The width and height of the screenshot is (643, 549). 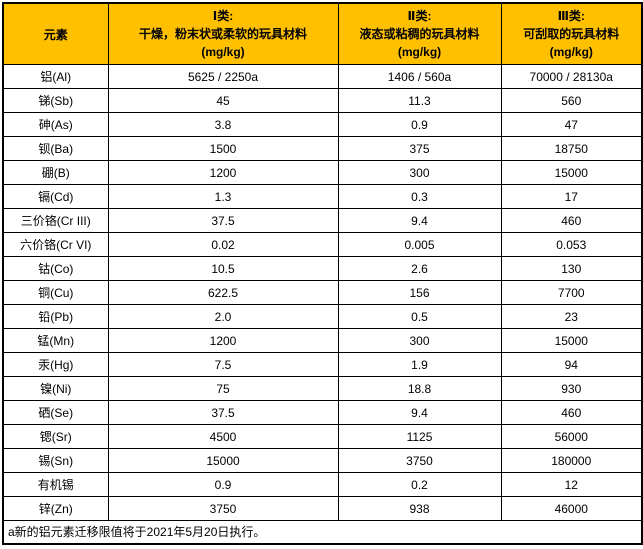 What do you see at coordinates (223, 76) in the screenshot?
I see `value-cell: 5625 / 2250a` at bounding box center [223, 76].